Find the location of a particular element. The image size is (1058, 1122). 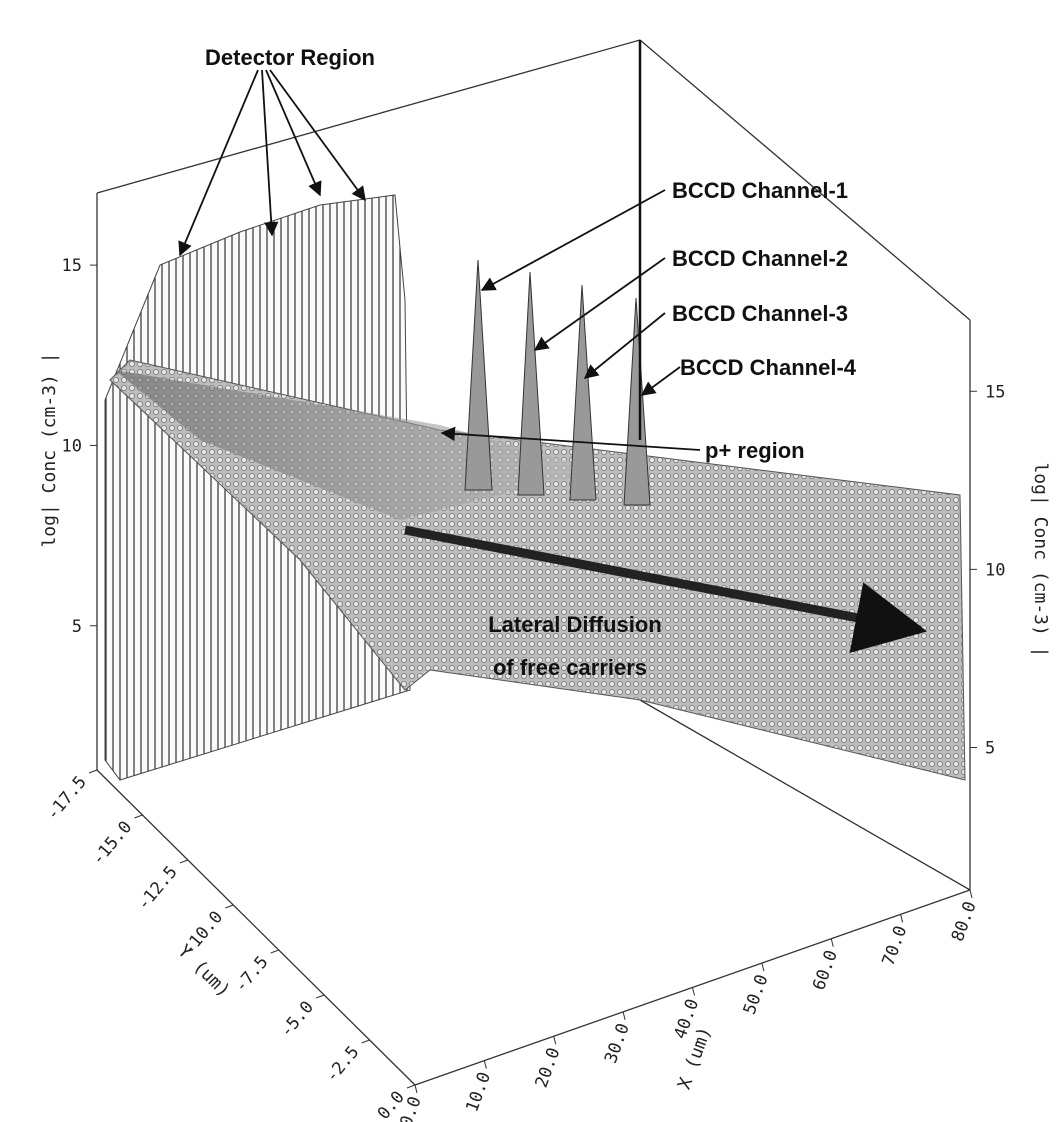

x-tick-label: 30.0 is located at coordinates (617, 1043).